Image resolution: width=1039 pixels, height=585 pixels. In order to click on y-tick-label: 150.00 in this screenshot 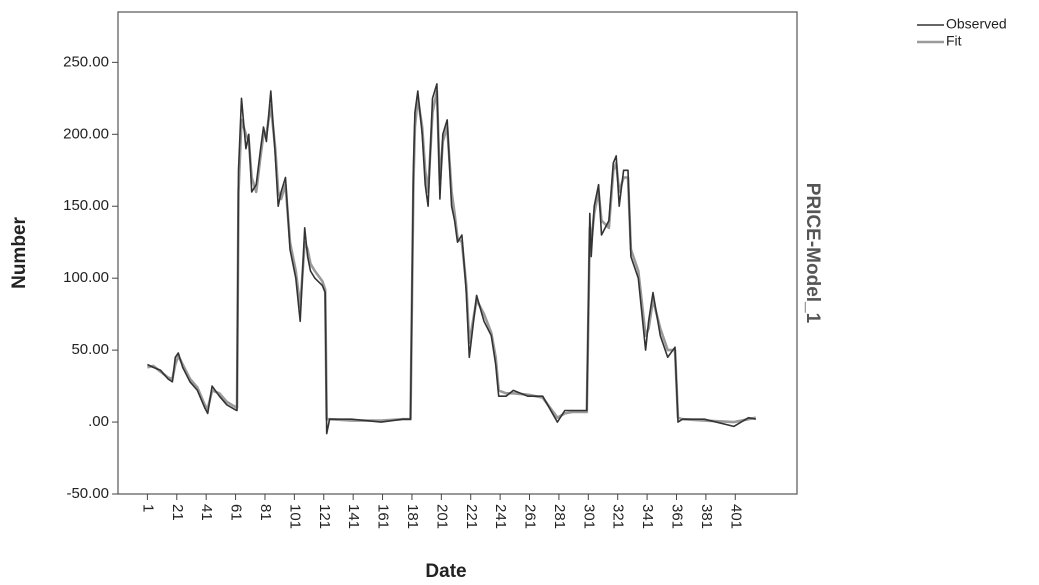, I will do `click(86, 205)`.